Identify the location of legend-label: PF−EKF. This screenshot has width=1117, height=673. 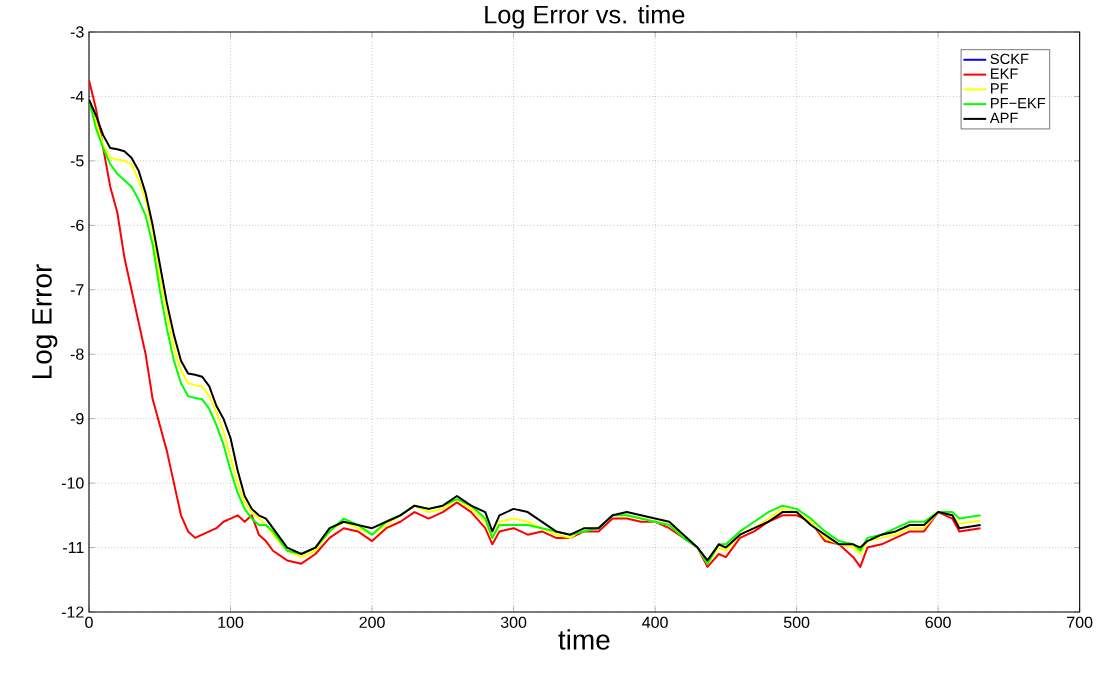
(1018, 103).